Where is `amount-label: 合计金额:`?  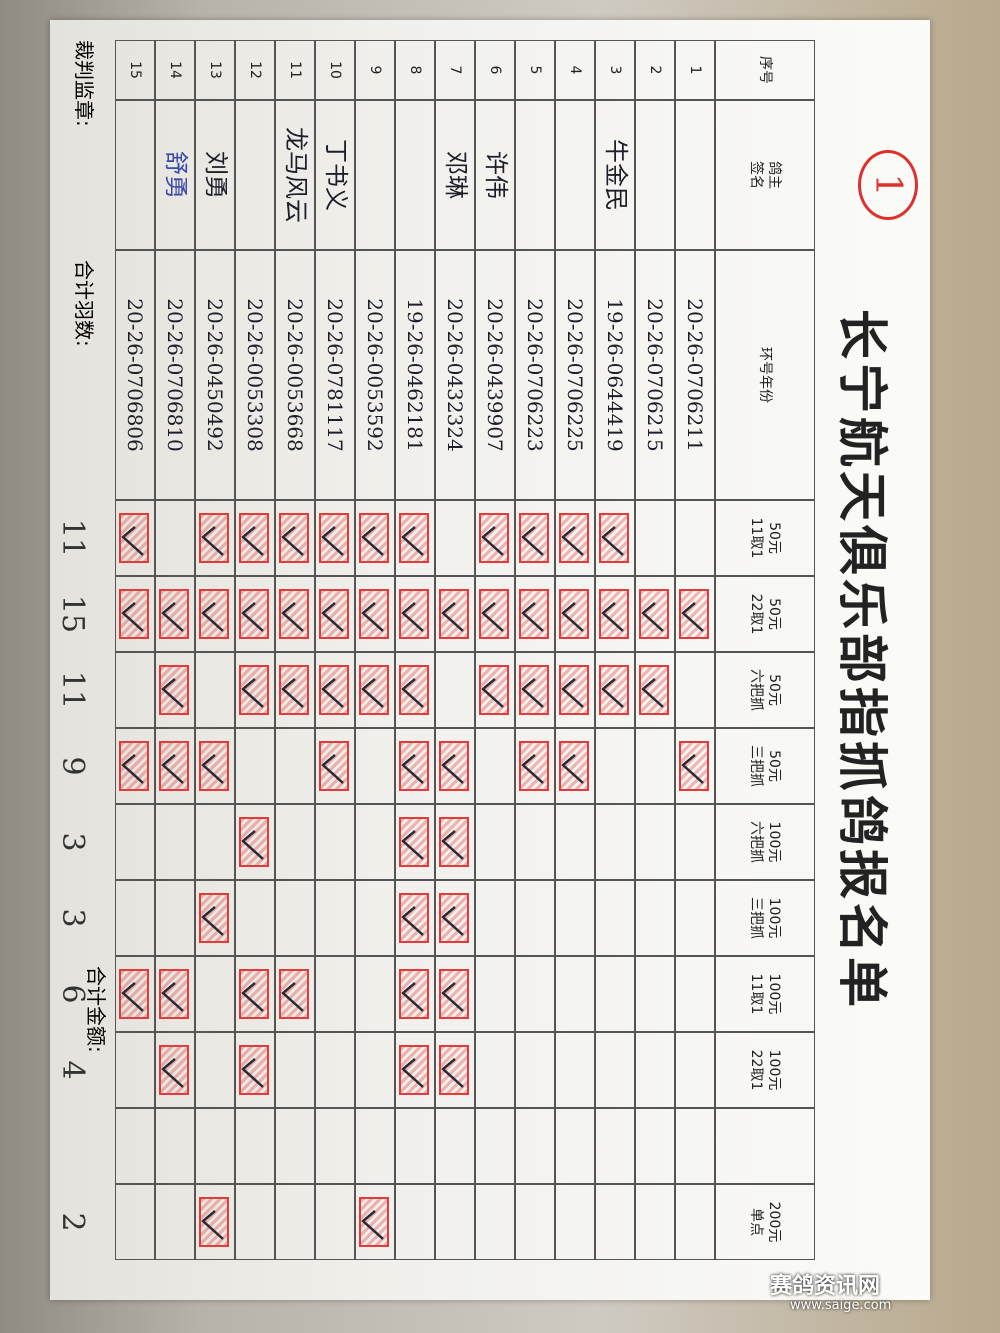
amount-label: 合计金额: is located at coordinates (96, 1009).